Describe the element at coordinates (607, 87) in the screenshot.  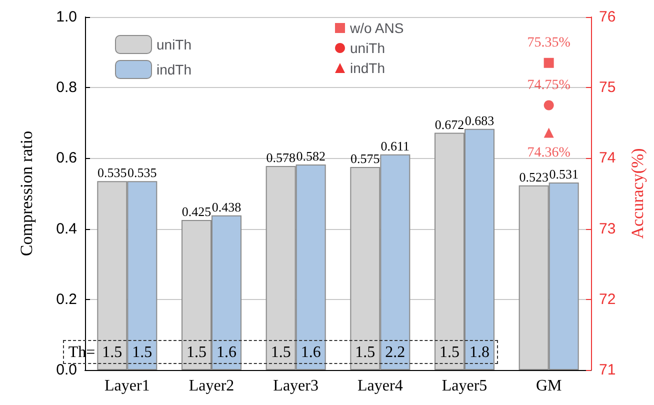
I see `y2-tick-label: 75` at that location.